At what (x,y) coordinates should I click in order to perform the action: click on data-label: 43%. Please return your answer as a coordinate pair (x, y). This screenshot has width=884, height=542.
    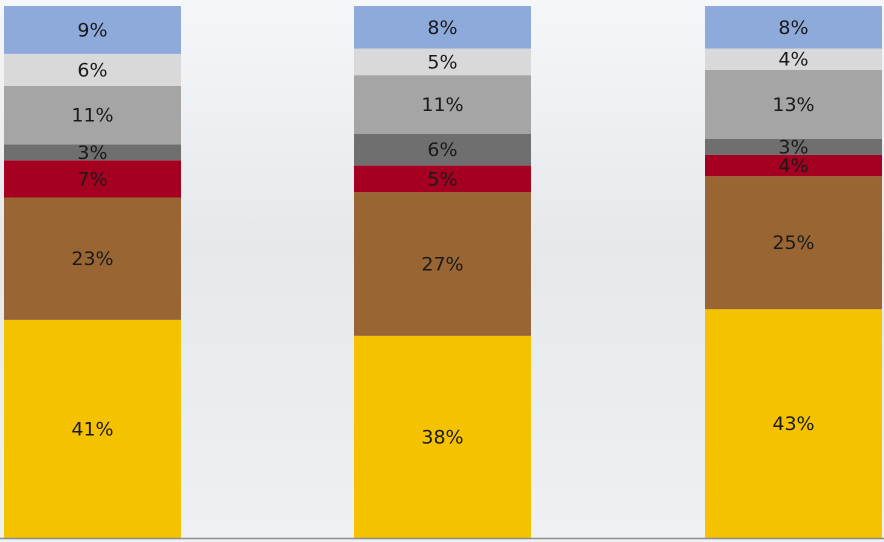
    Looking at the image, I should click on (793, 424).